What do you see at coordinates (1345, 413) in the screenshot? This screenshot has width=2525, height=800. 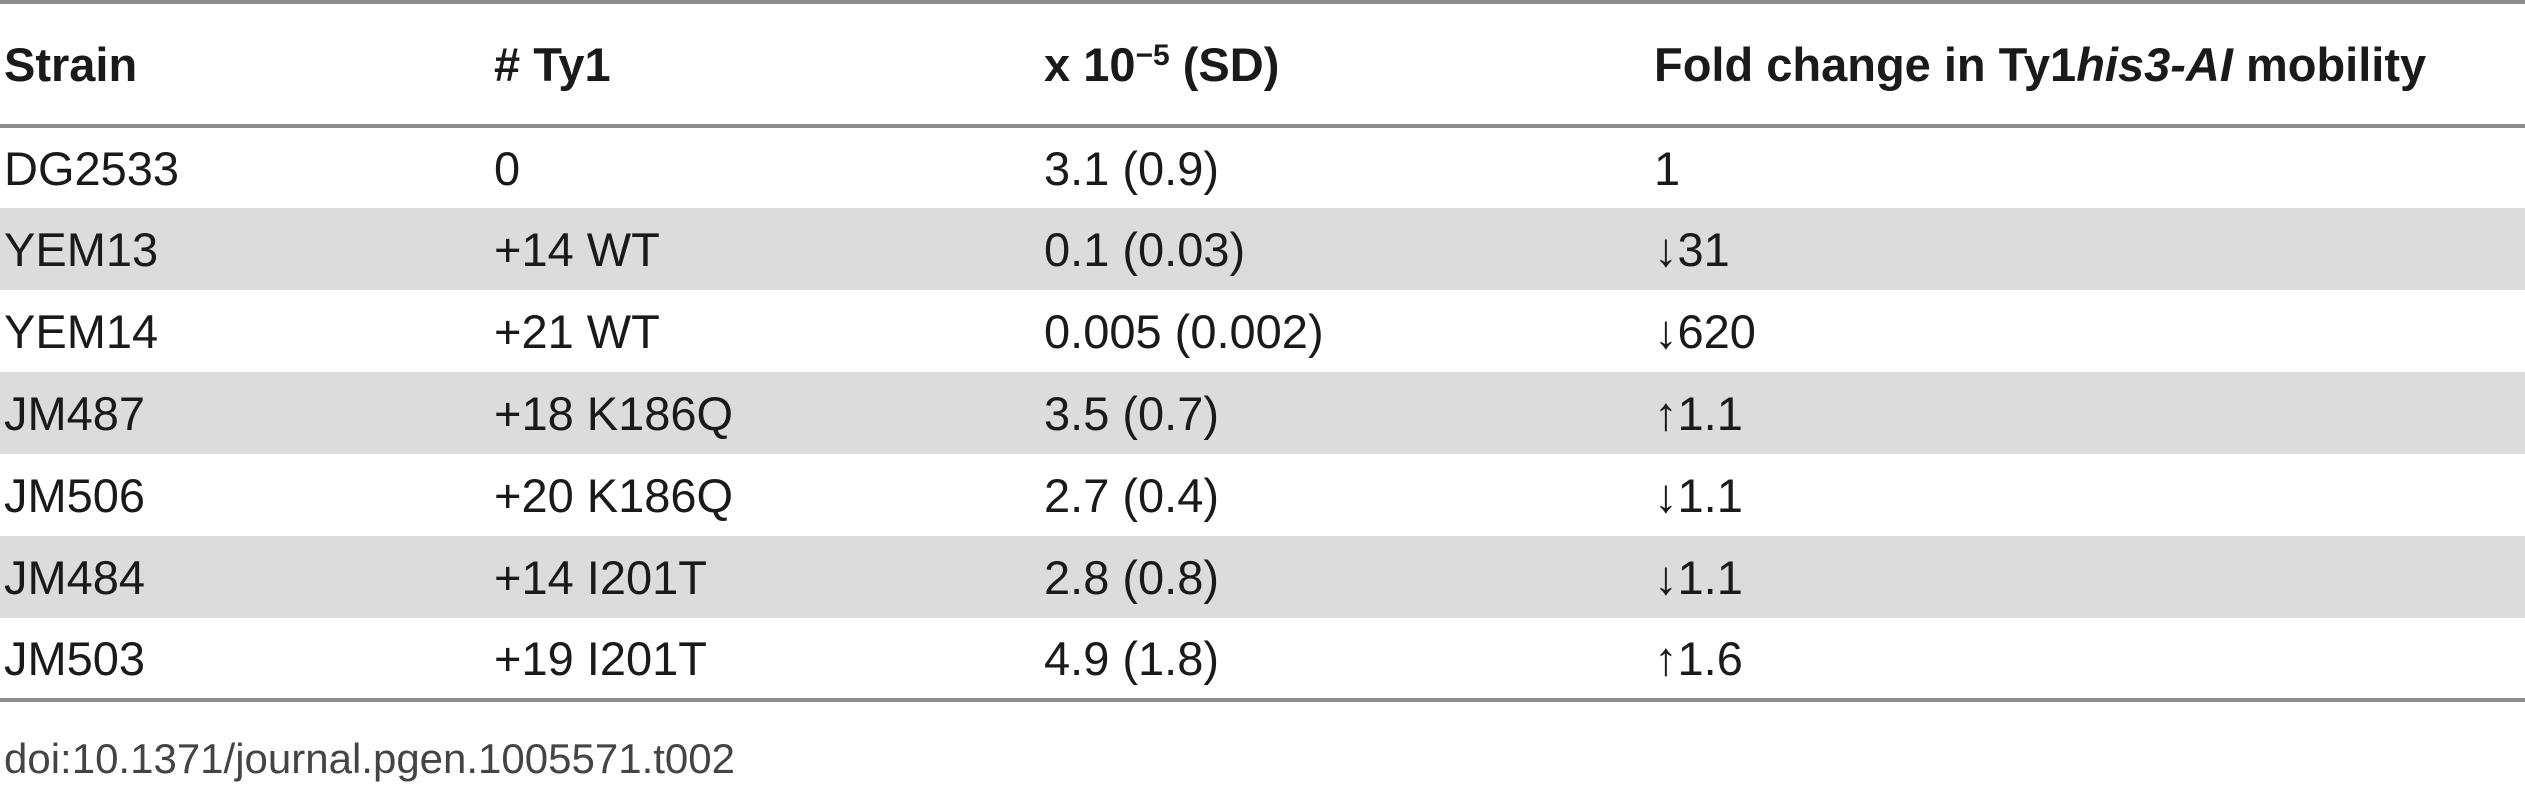 I see `cell-mobility: 3.5 (0.7)` at bounding box center [1345, 413].